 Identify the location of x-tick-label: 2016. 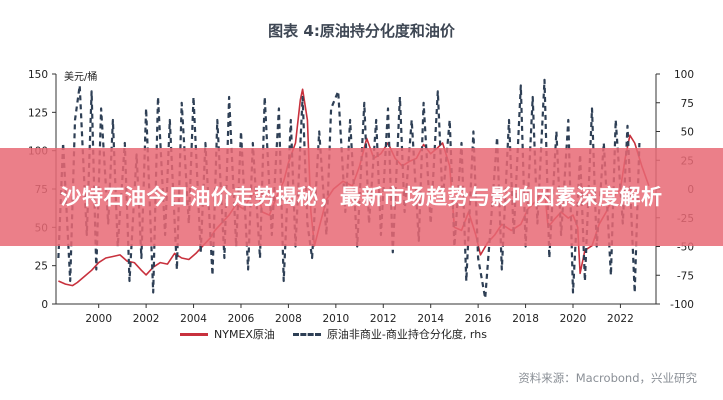
(478, 319).